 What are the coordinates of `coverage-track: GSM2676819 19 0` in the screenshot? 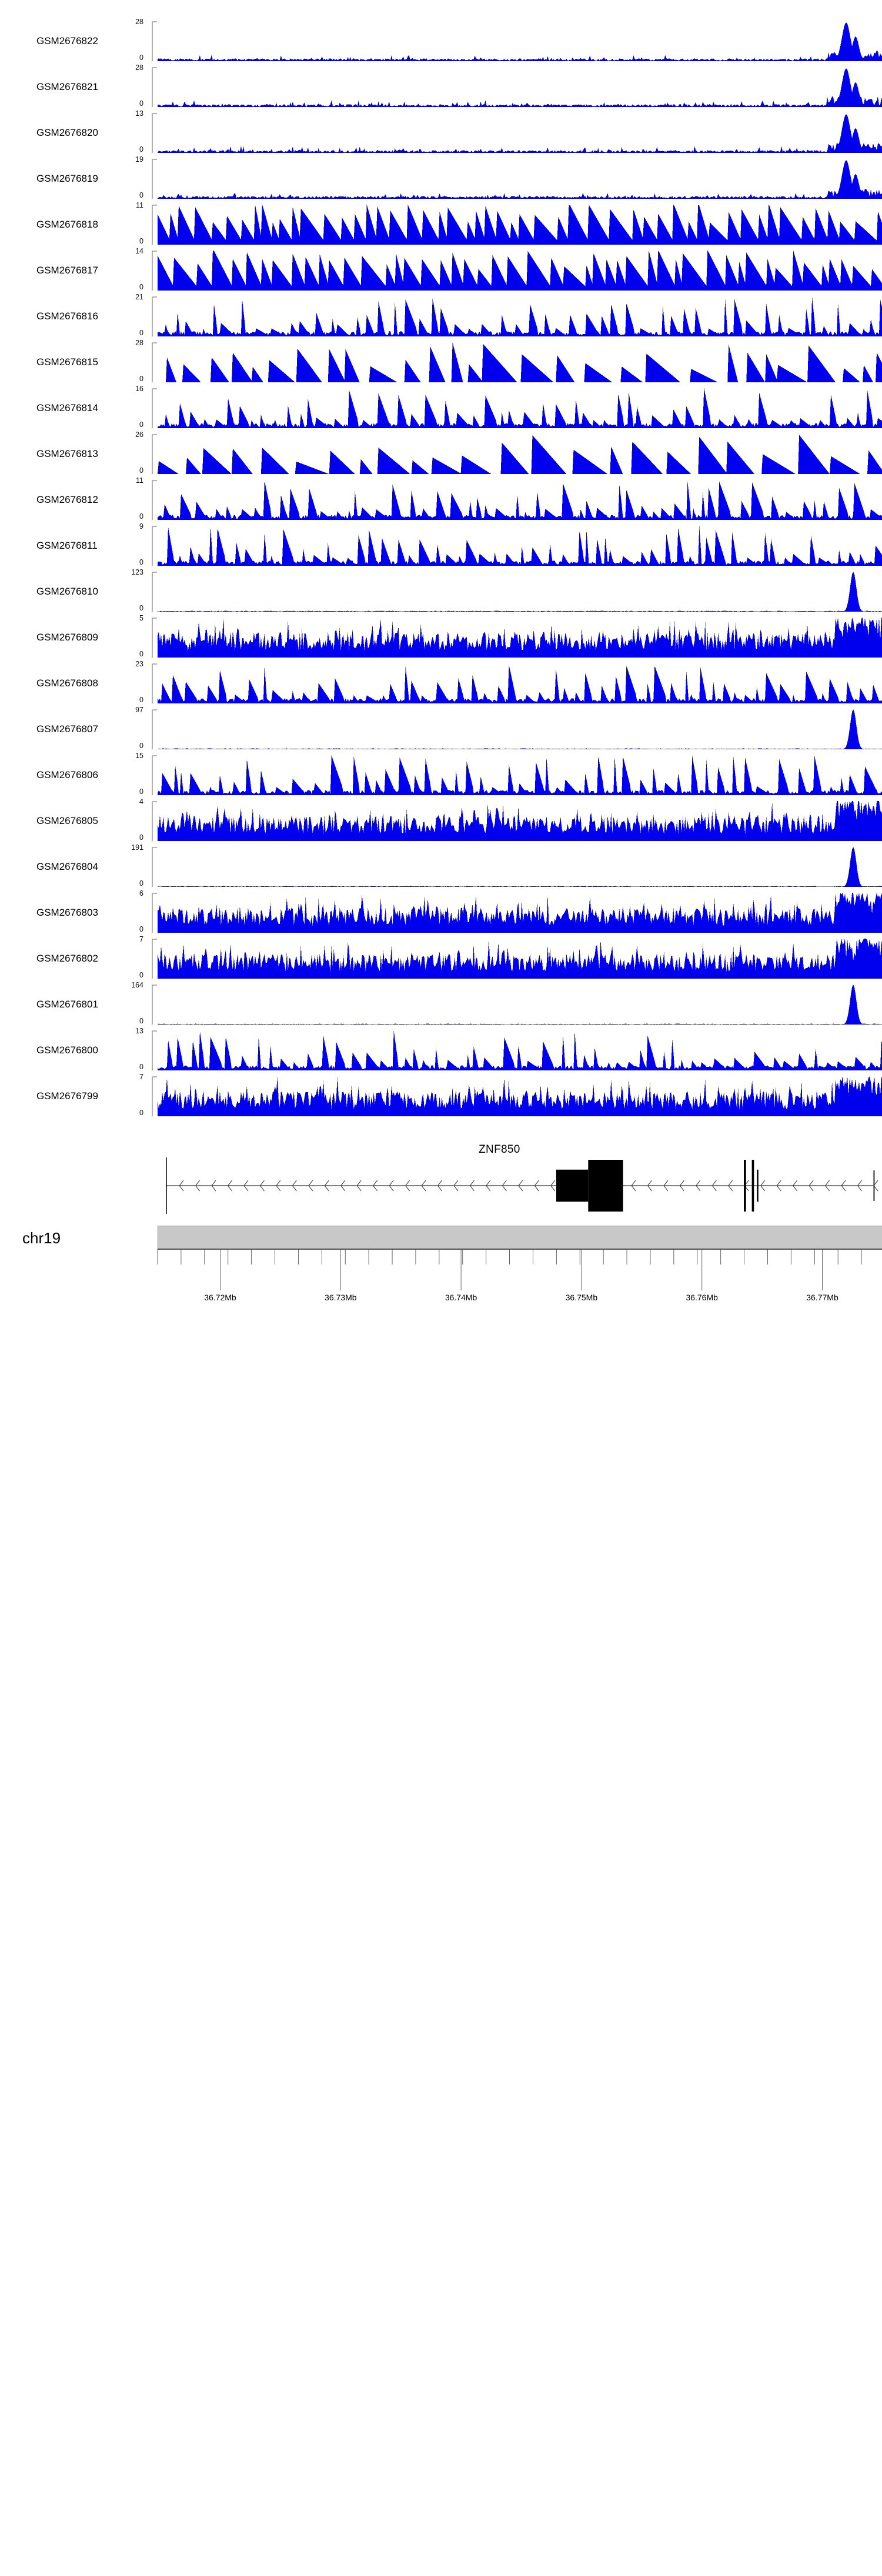 It's located at (441, 177).